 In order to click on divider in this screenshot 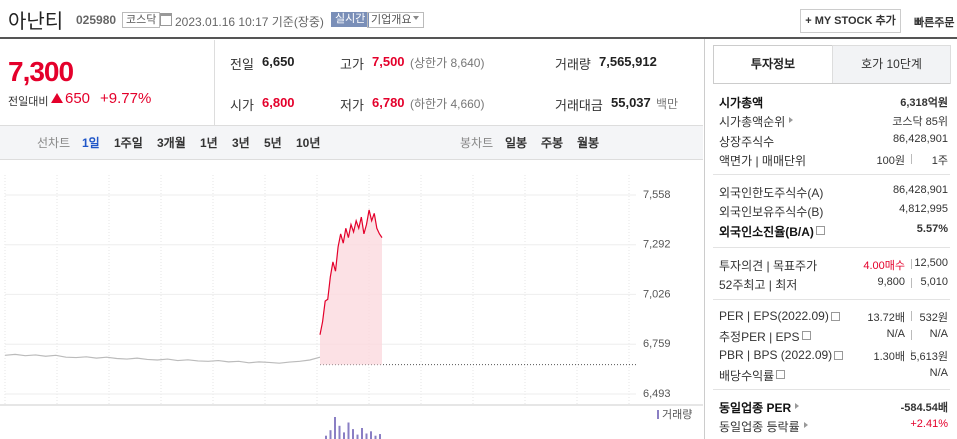, I will do `click(214, 82)`.